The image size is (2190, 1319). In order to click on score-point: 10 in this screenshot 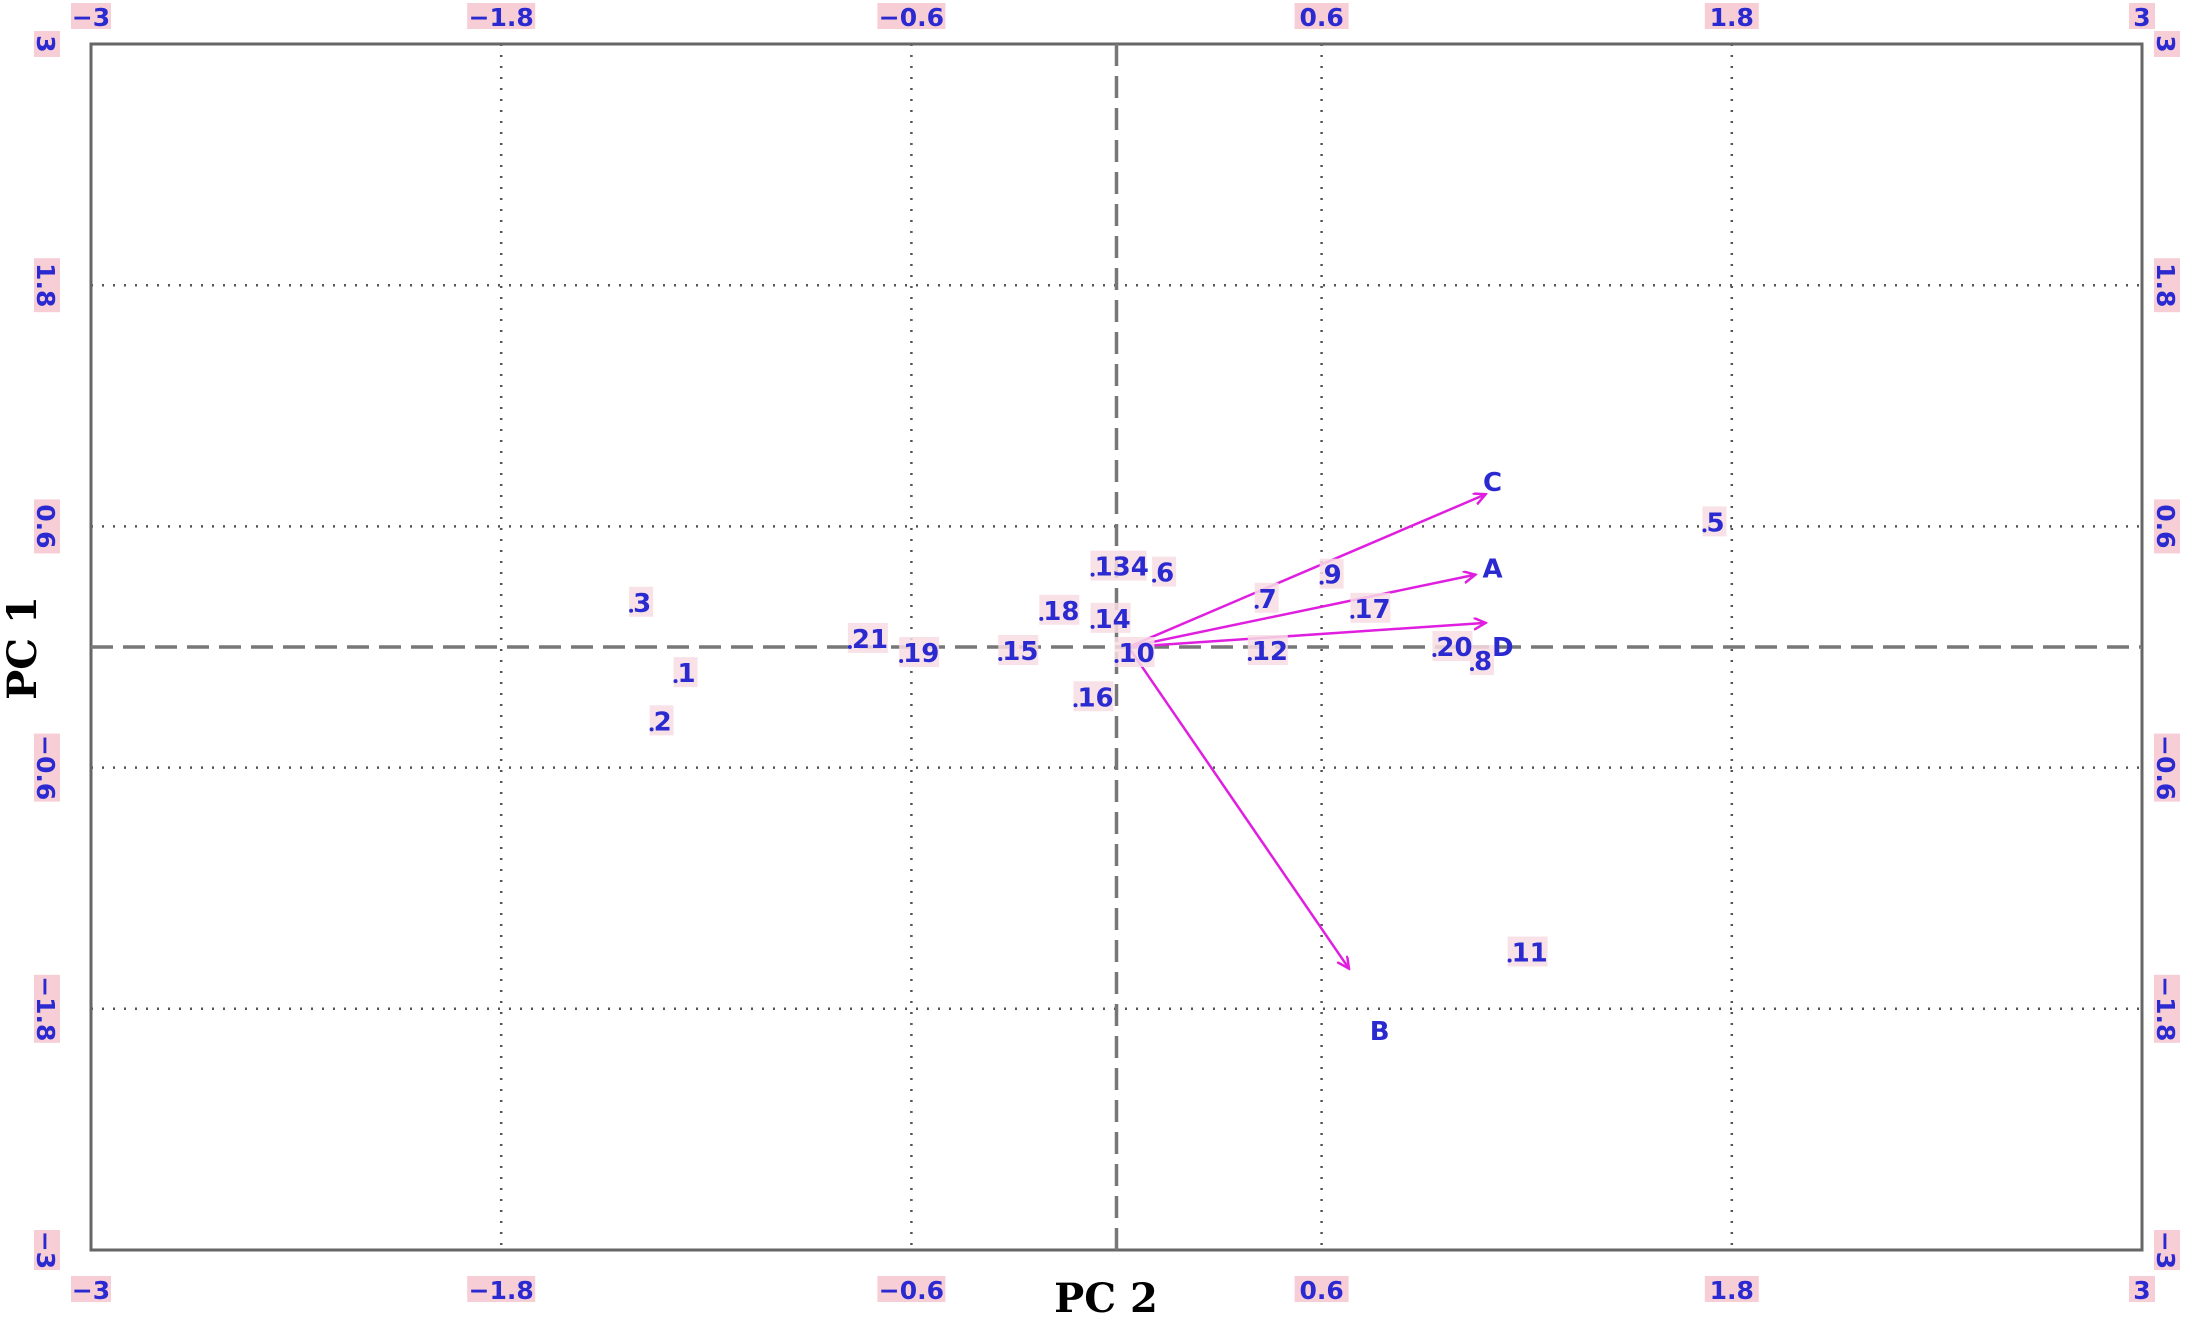, I will do `click(1134, 653)`.